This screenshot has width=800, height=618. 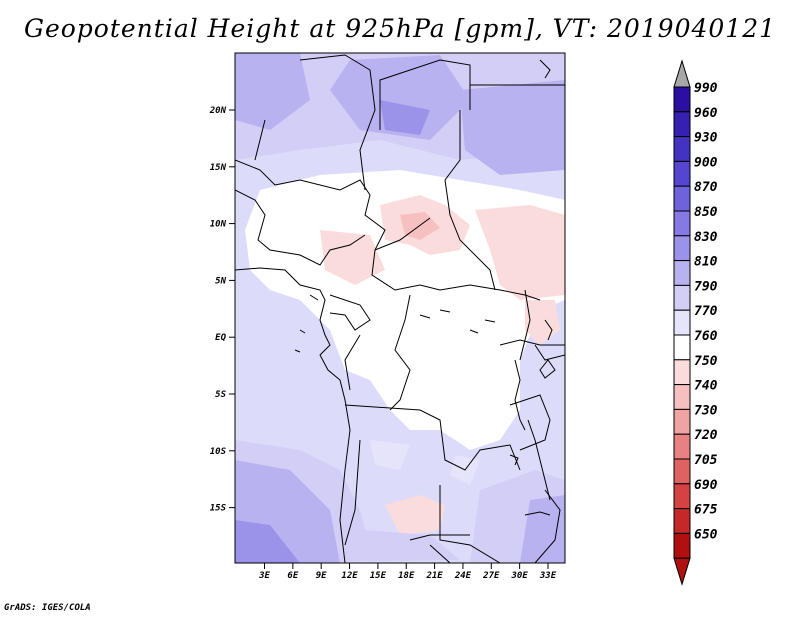 I want to click on colorbar-level-label: 750, so click(x=706, y=361).